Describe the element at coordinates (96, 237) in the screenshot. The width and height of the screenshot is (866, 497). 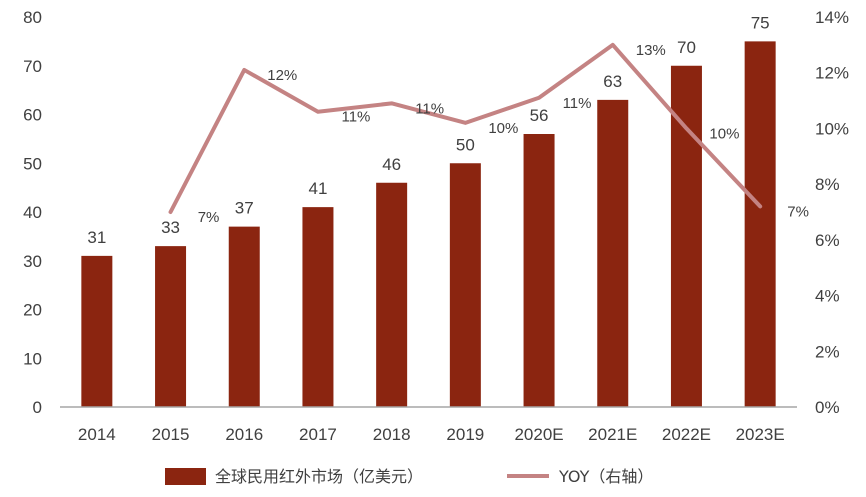
I see `bar-value-label: 31` at that location.